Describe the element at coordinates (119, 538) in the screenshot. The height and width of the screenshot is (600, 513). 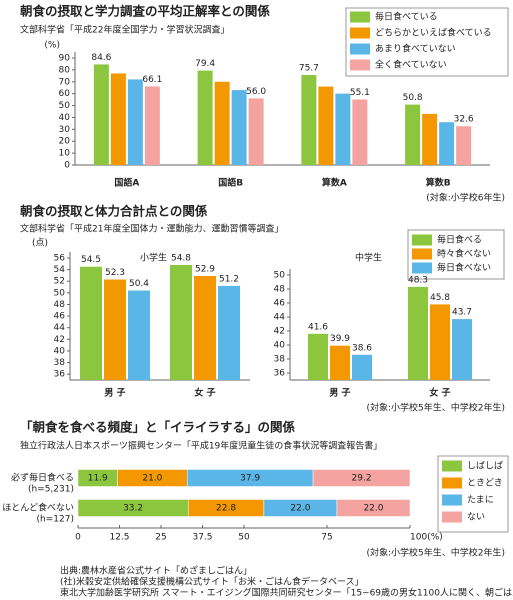
I see `x-tick-label: 12.5` at that location.